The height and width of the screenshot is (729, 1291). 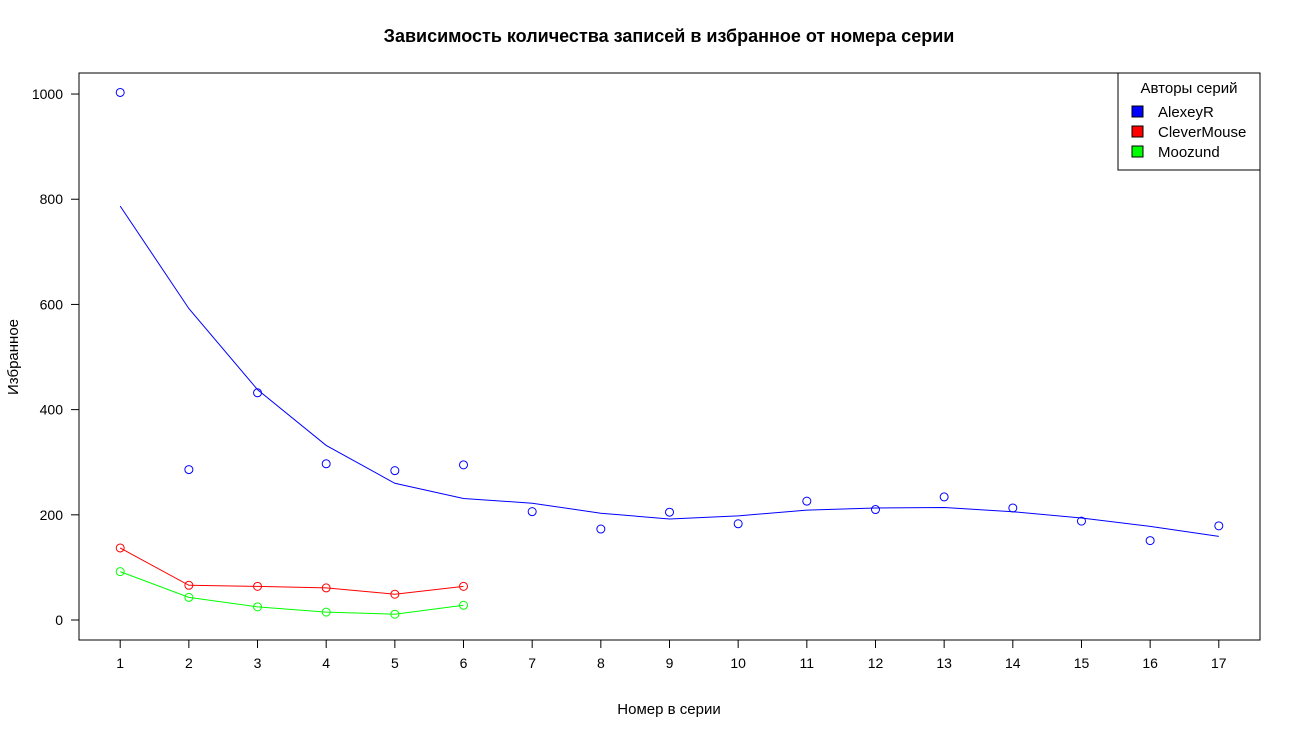 I want to click on x-tick-label: 11, so click(x=807, y=663).